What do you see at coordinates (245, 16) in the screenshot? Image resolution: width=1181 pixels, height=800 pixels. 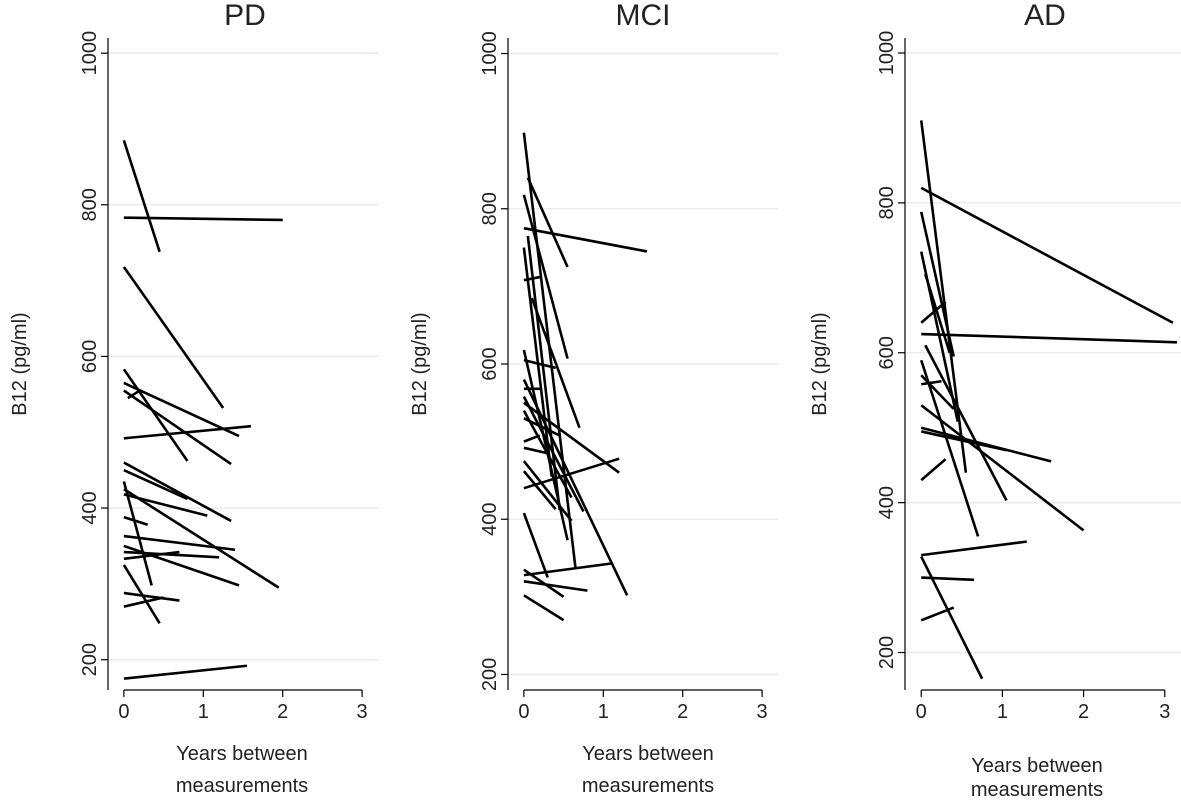 I see `panel-title: PD` at bounding box center [245, 16].